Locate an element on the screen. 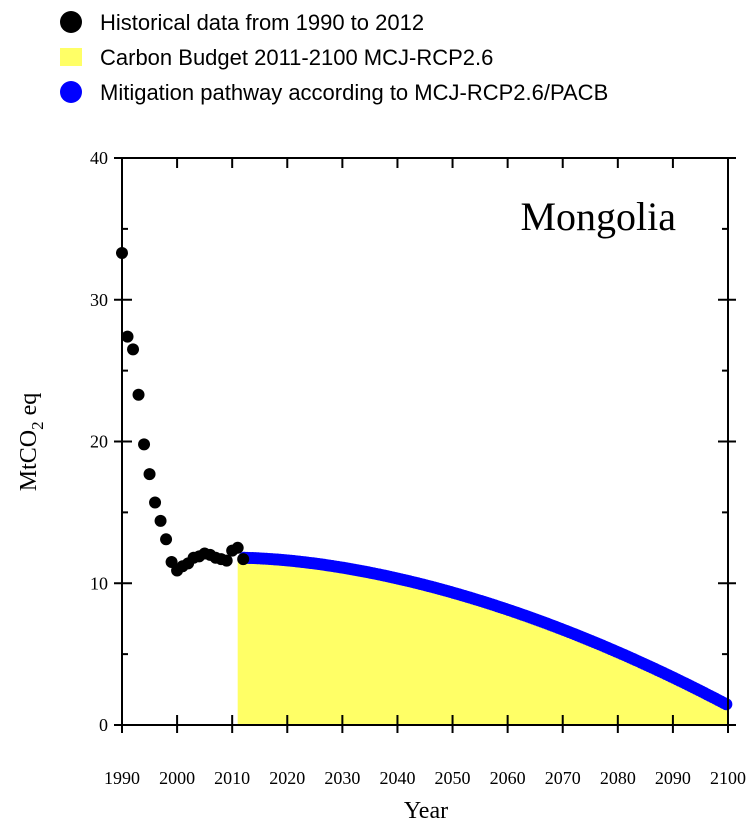  x-tick-label-2030: 2030 is located at coordinates (342, 778).